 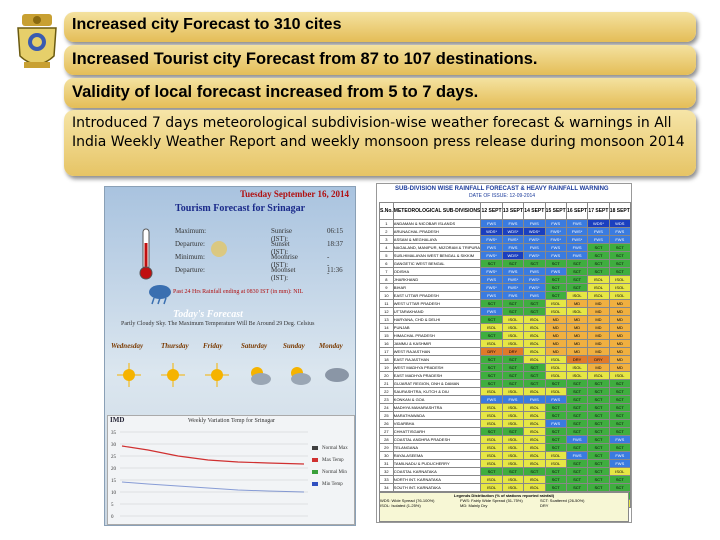 What do you see at coordinates (491, 211) in the screenshot?
I see `date-header: 12 SEPT` at bounding box center [491, 211].